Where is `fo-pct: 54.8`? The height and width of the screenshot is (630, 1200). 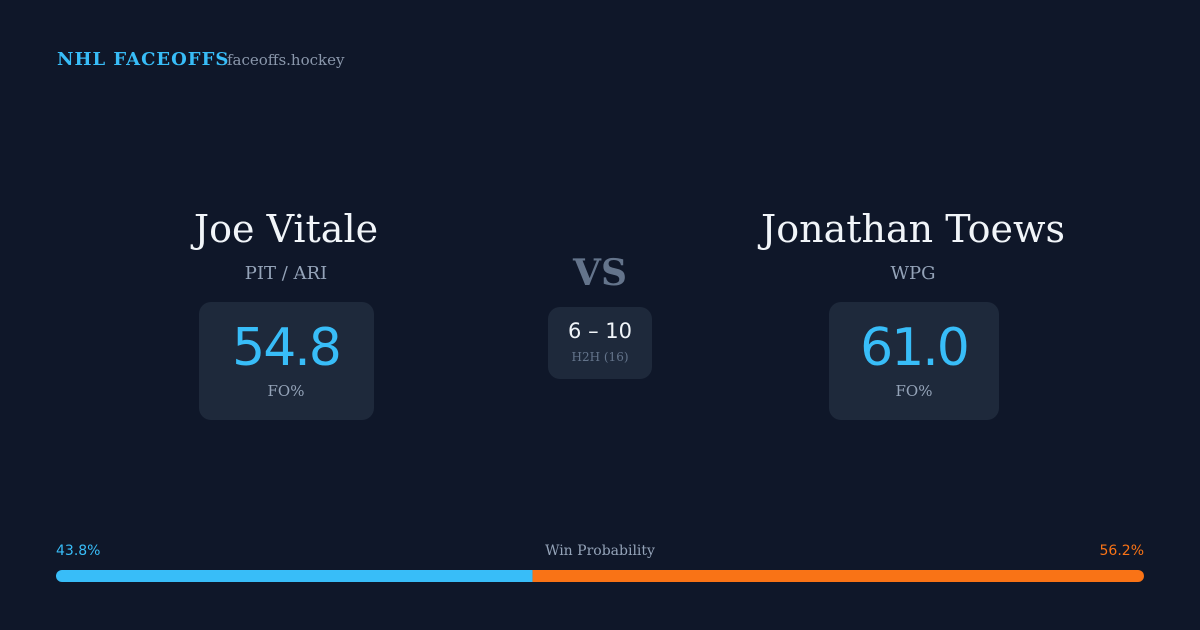
fo-pct: 54.8 is located at coordinates (287, 348).